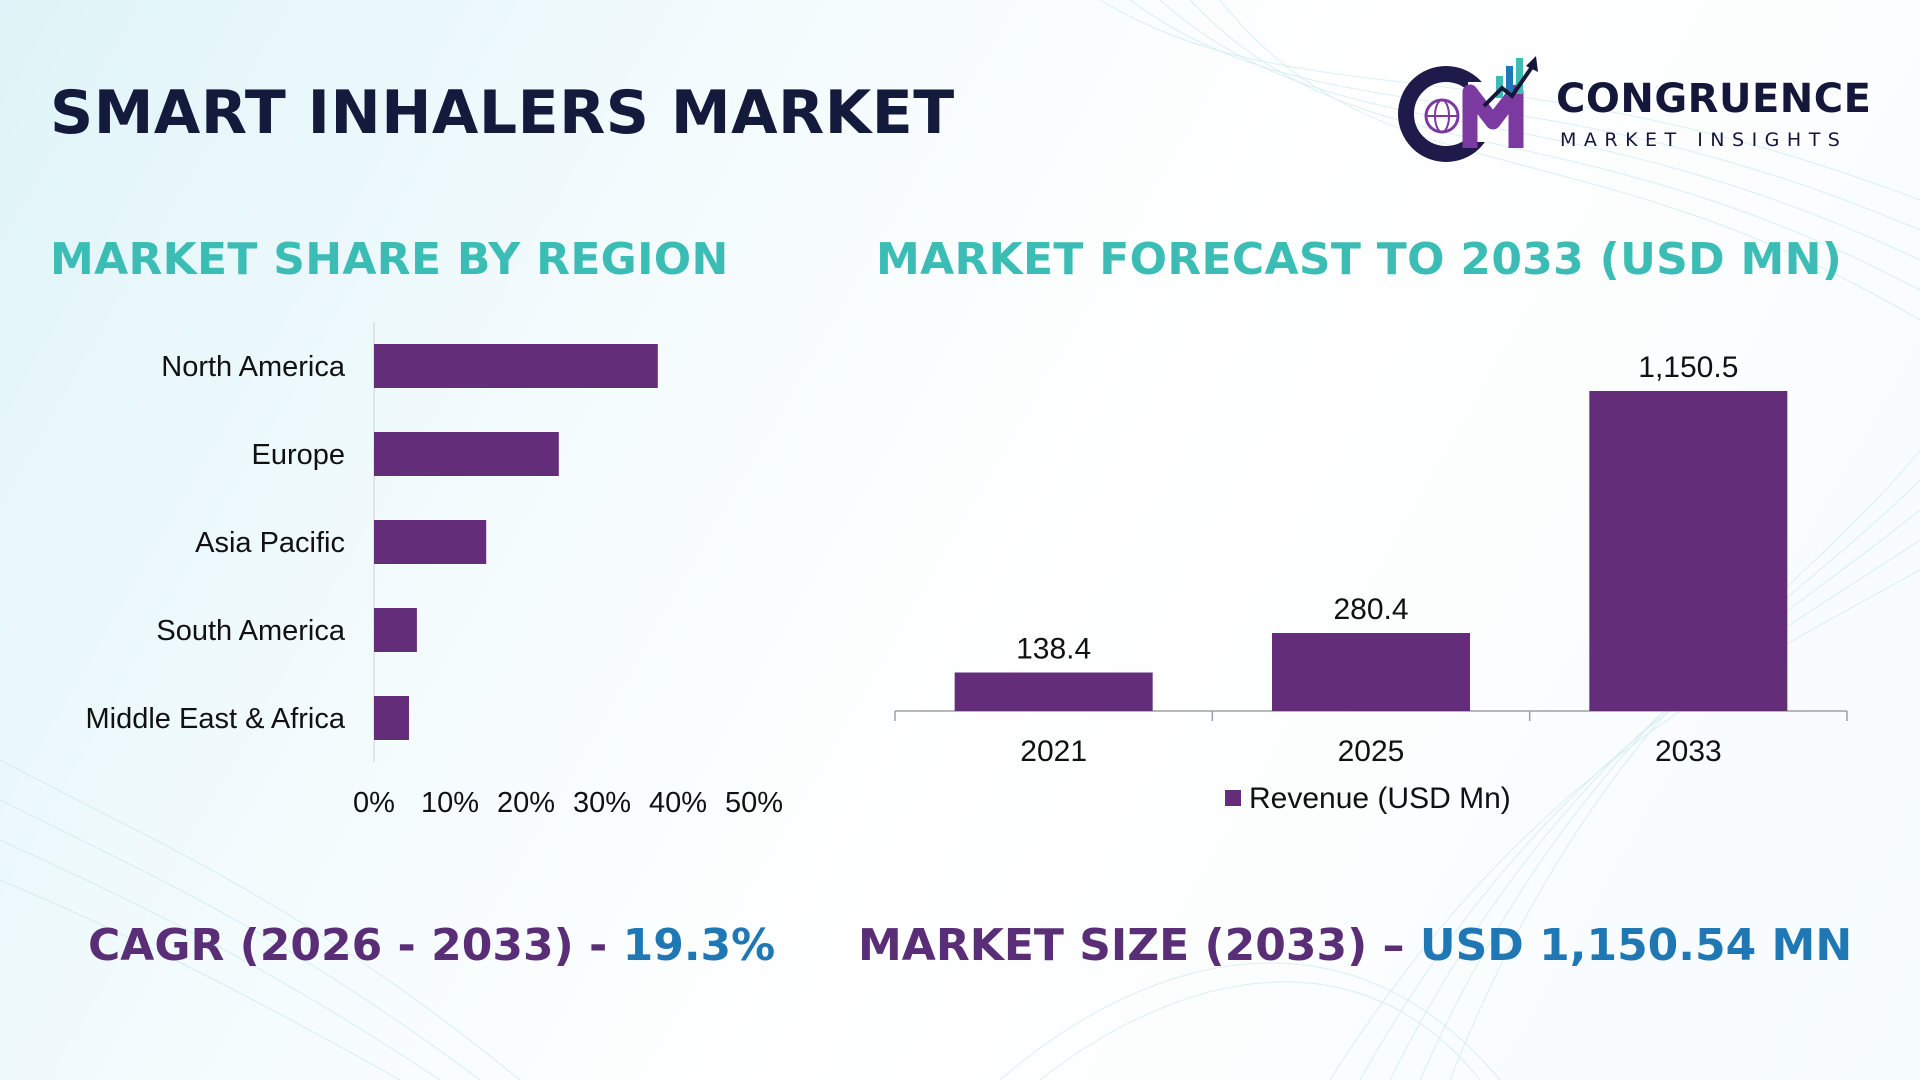  I want to click on region-label: South America, so click(250, 631).